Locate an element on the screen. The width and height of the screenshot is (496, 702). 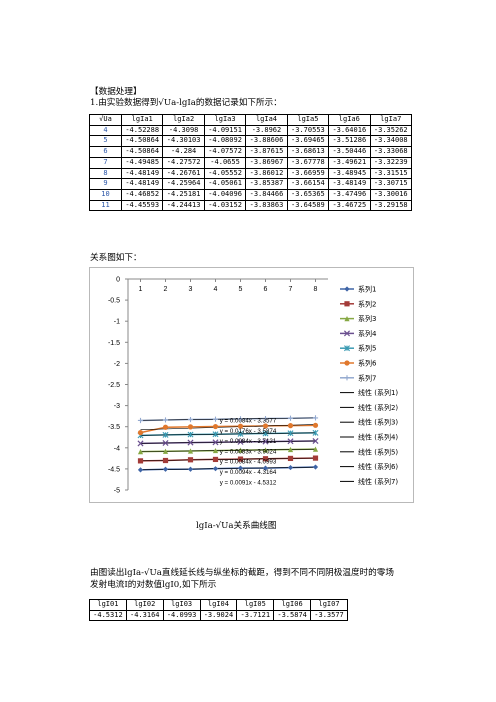
table-cell: -4.05061 is located at coordinates (225, 184).